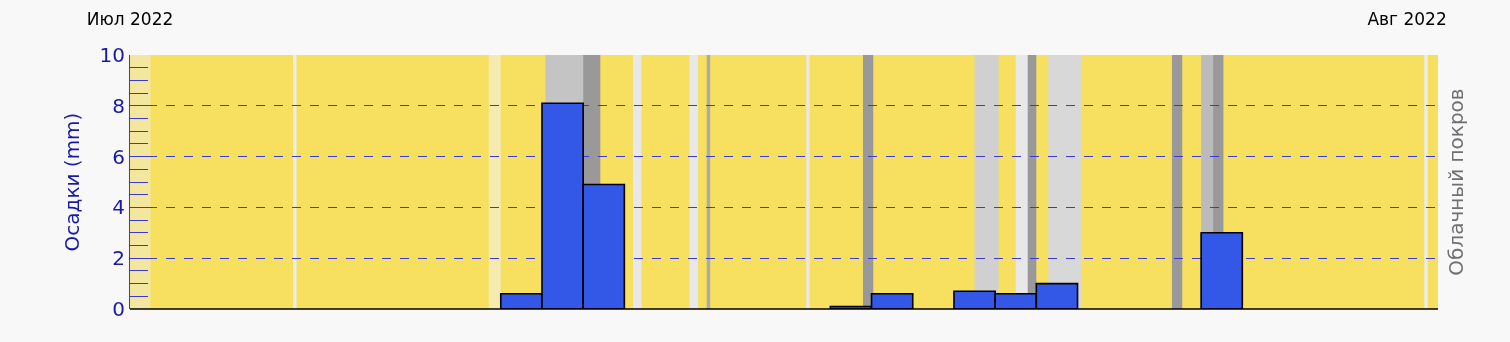 The height and width of the screenshot is (342, 1510). Describe the element at coordinates (1455, 182) in the screenshot. I see `y2-axis-title: Облачный покров` at that location.